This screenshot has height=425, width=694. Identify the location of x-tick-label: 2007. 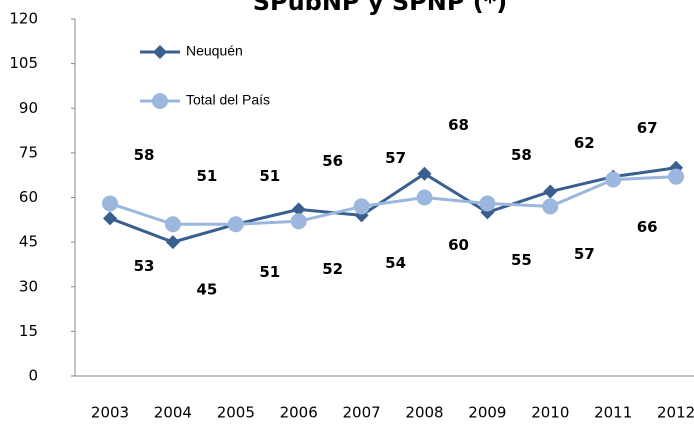
(362, 413).